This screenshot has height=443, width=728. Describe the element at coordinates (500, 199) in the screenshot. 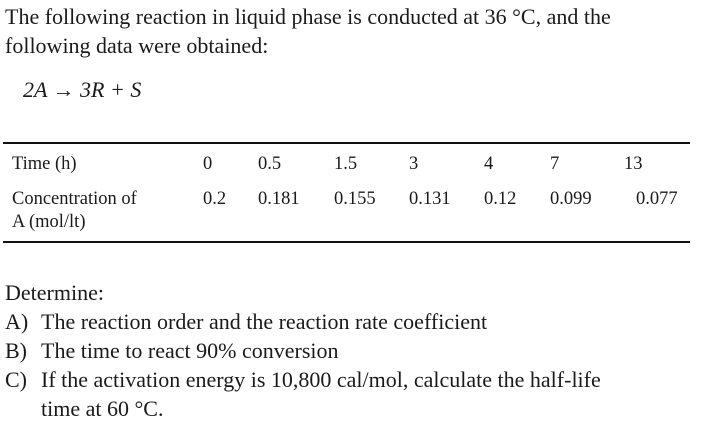

I see `cell: 0.12` at that location.